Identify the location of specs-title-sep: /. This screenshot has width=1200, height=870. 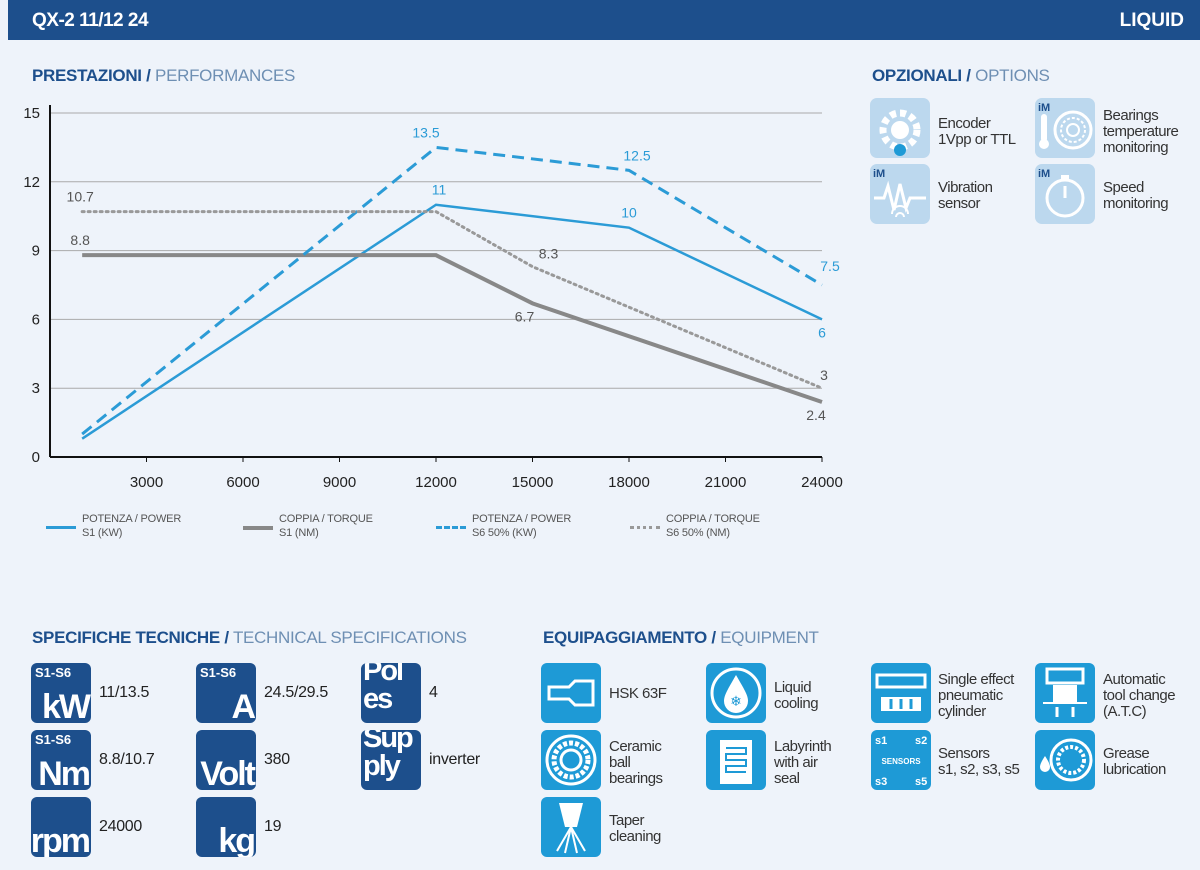
(226, 637).